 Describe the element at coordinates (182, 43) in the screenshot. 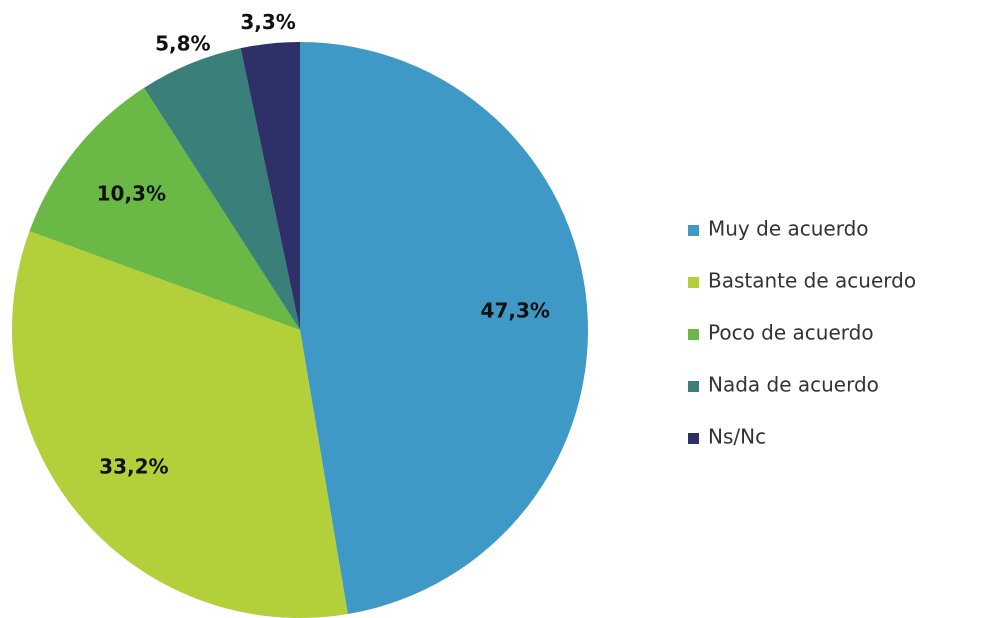

I see `data-label: 5,8%` at that location.